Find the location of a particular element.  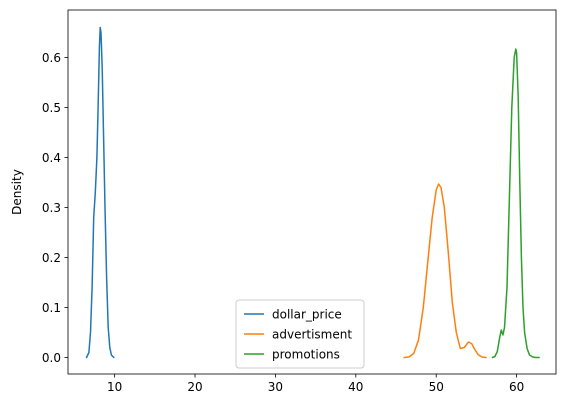

legend-label-dollar-price: dollar_price is located at coordinates (307, 314).